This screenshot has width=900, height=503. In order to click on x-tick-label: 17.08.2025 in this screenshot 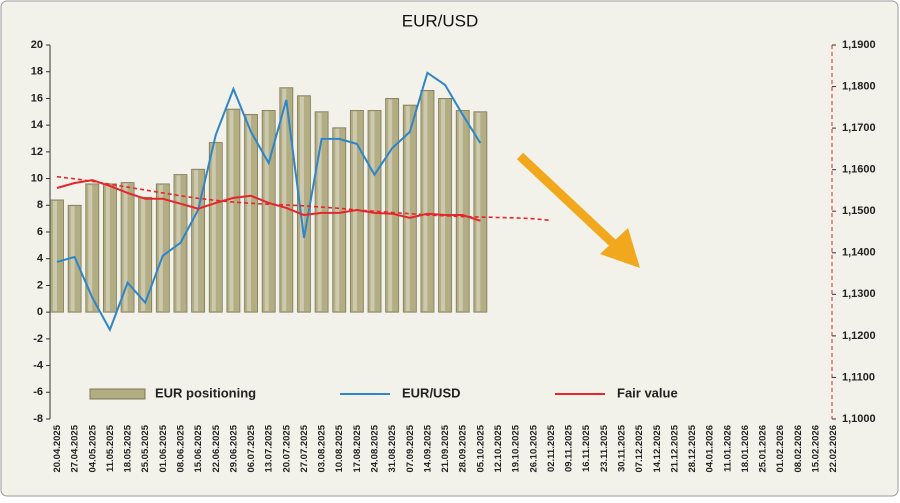, I will do `click(357, 448)`.